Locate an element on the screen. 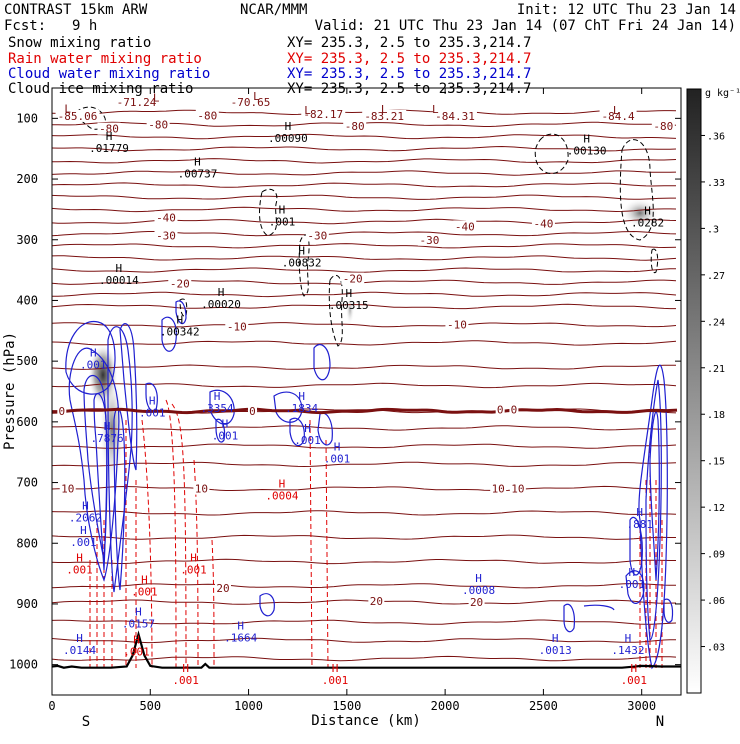 Image resolution: width=740 pixels, height=744 pixels. x-tick-label: 3000 is located at coordinates (641, 706).